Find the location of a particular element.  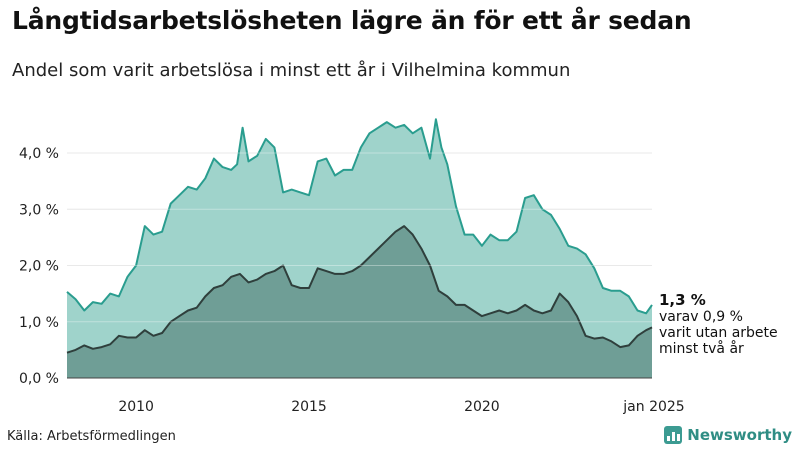

y-tick-label: 1,0 % is located at coordinates (39, 323).